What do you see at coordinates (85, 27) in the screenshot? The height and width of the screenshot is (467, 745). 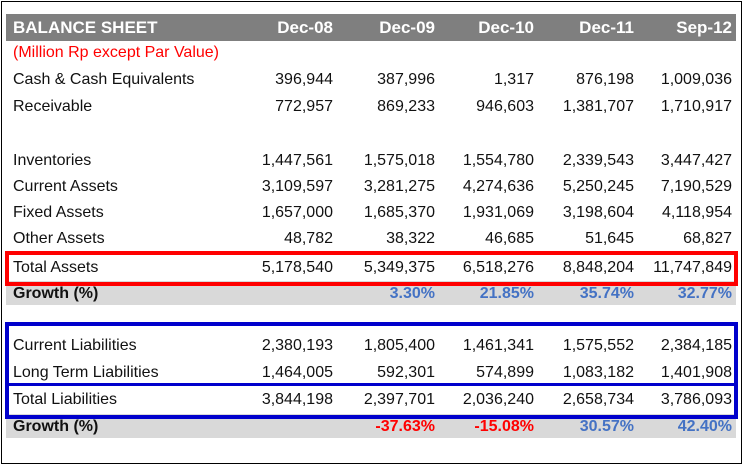 I see `table-title: BALANCE SHEET` at bounding box center [85, 27].